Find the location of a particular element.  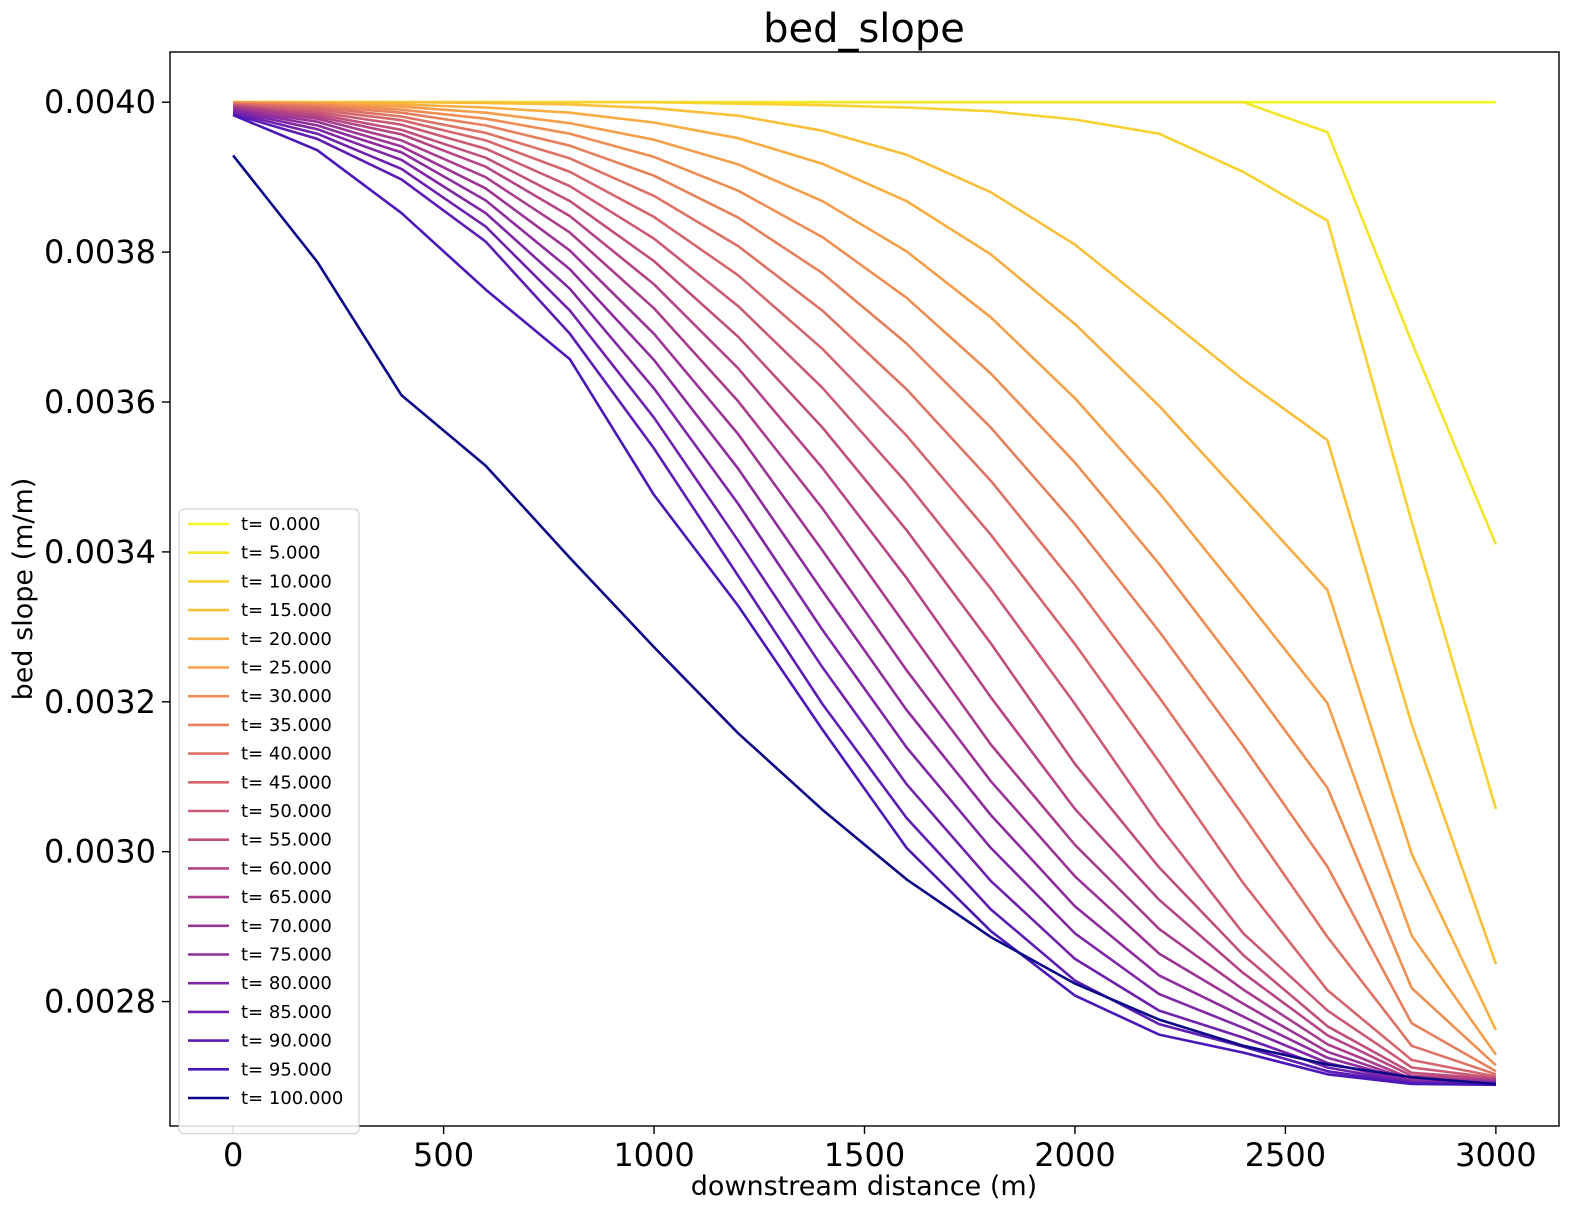

legend-label-6: t= 30.000 is located at coordinates (286, 696).